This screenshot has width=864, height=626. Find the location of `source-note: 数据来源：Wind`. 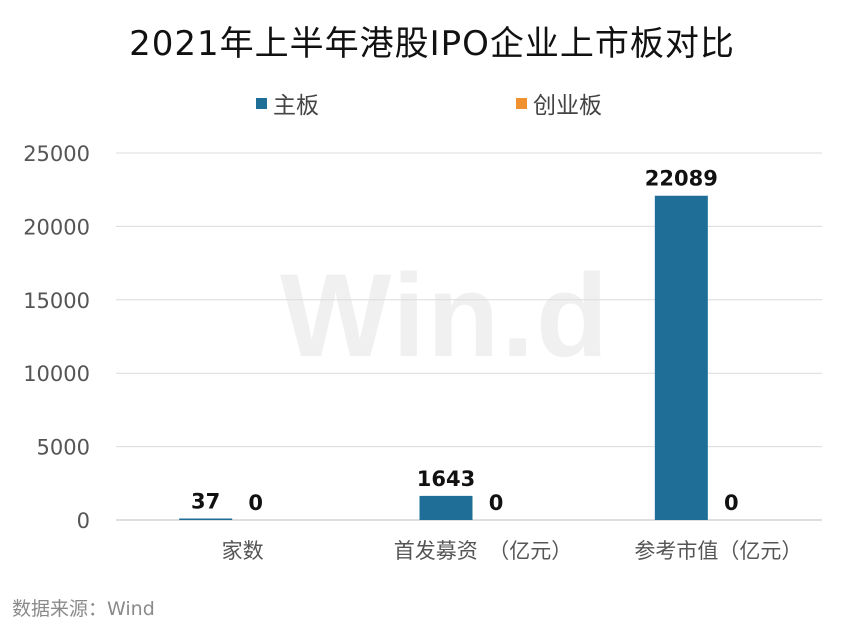

source-note: 数据来源：Wind is located at coordinates (83, 609).